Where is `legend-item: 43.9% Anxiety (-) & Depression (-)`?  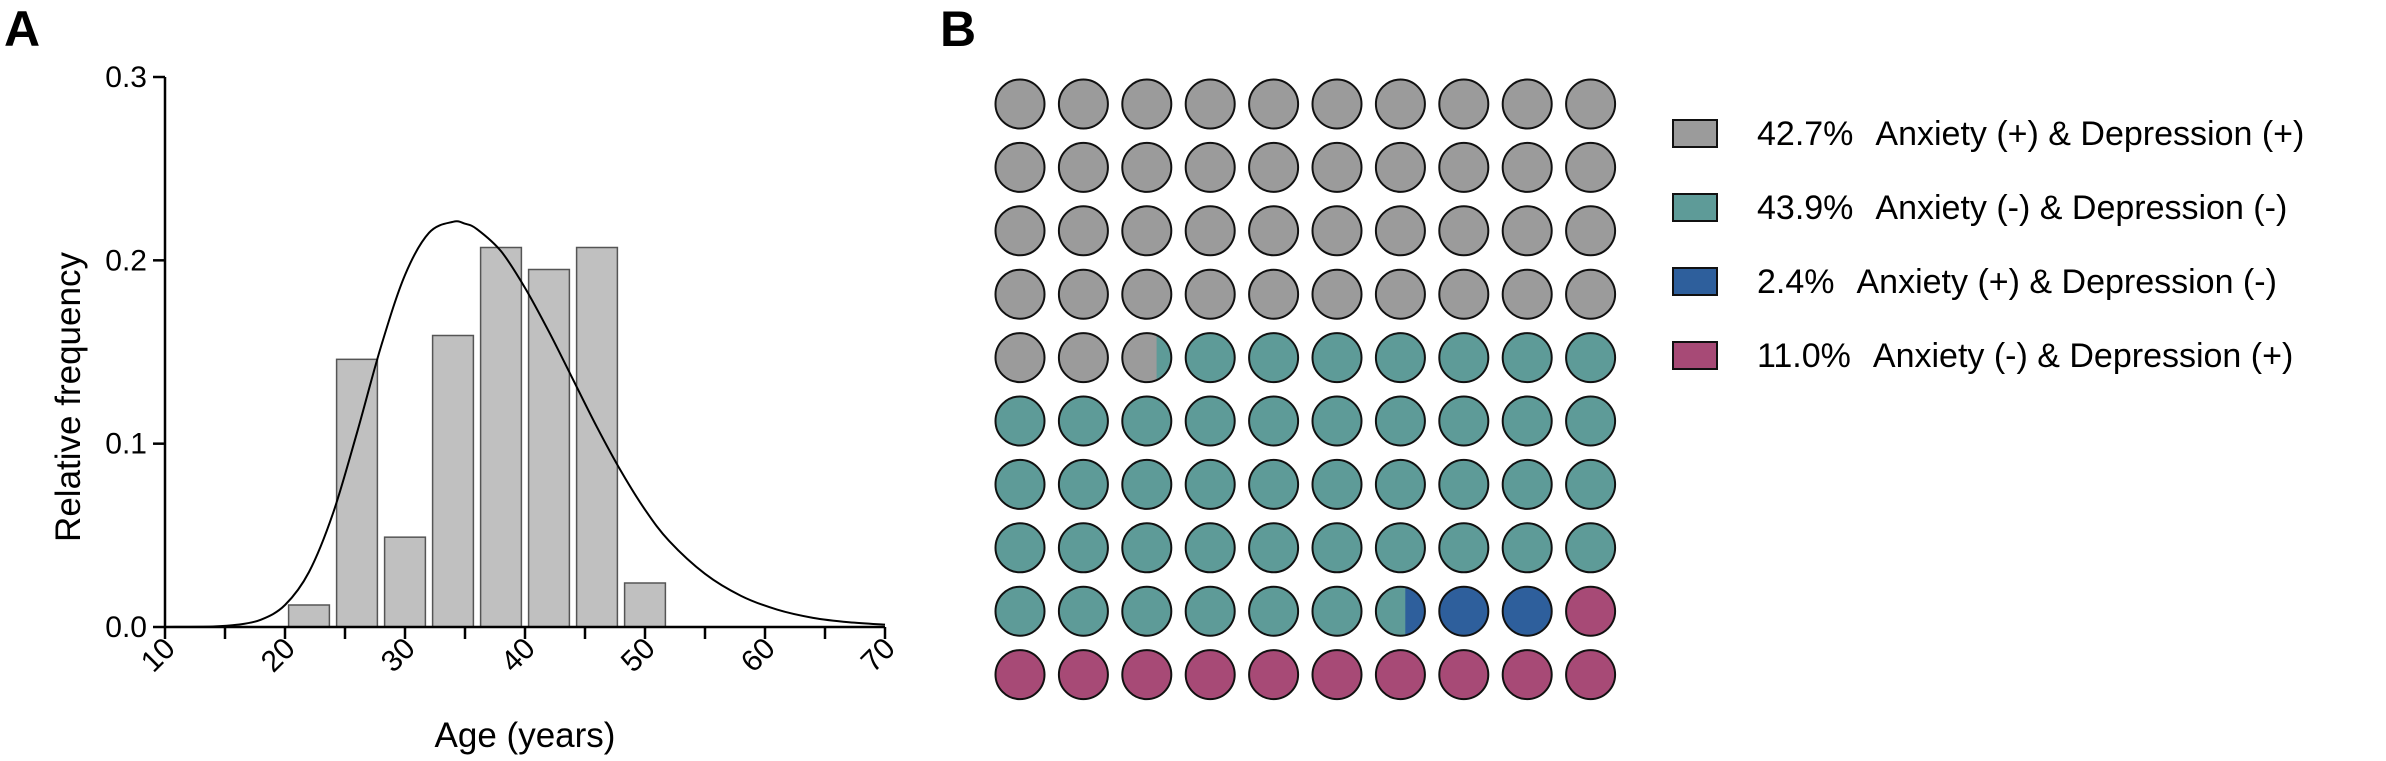 legend-item: 43.9% Anxiety (-) & Depression (-) is located at coordinates (1979, 208).